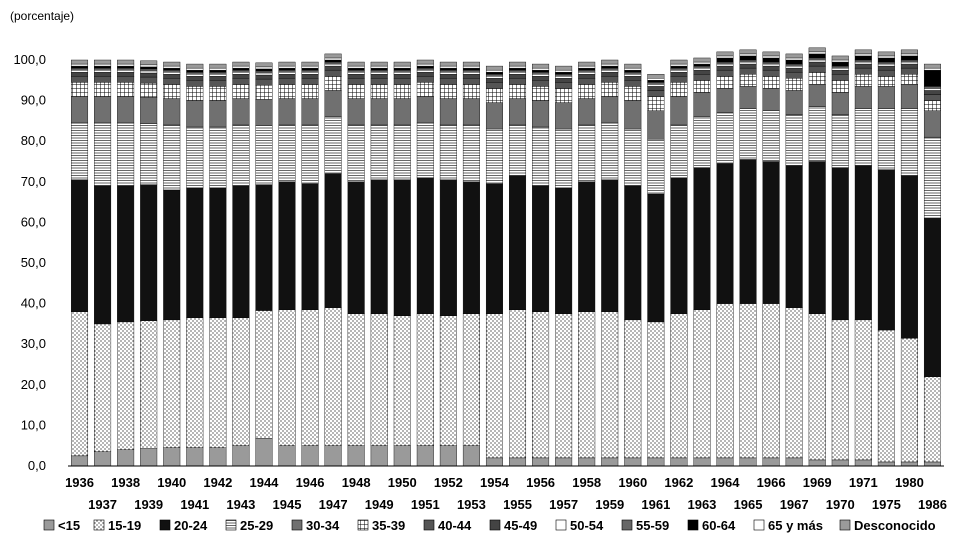 This screenshot has height=542, width=954. What do you see at coordinates (448, 482) in the screenshot?
I see `x-tick-label: 1952` at bounding box center [448, 482].